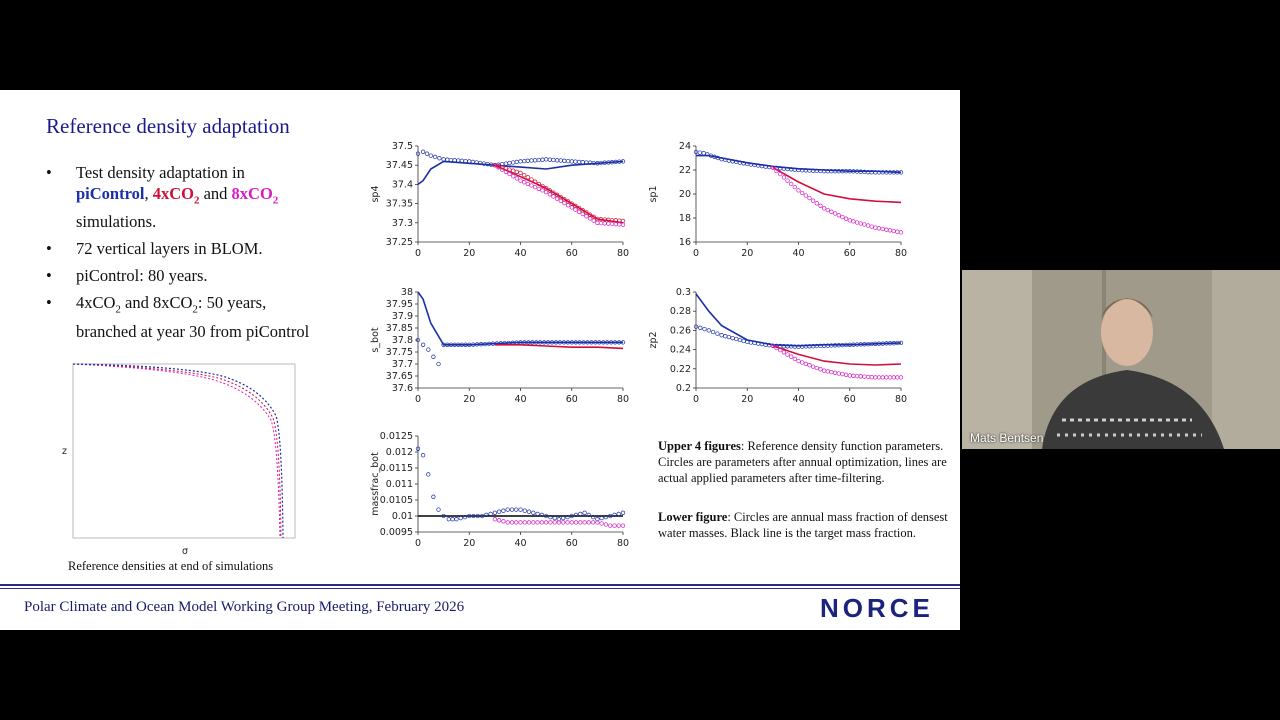 This screenshot has width=1280, height=720. I want to click on x-tick-label: 80, so click(901, 253).